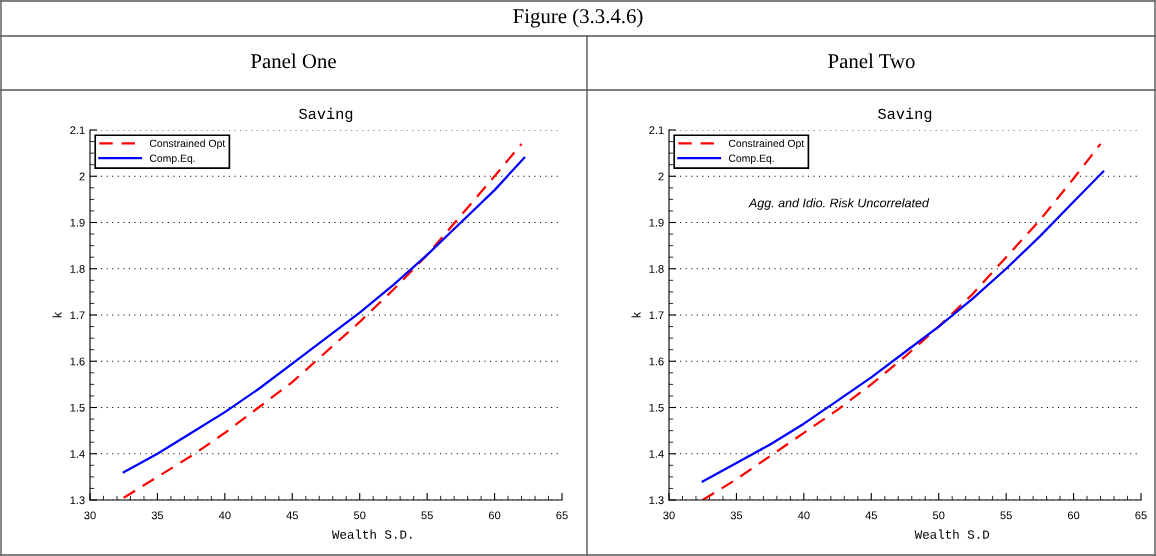  Describe the element at coordinates (578, 18) in the screenshot. I see `text: Figure (3.3.4.6)` at that location.